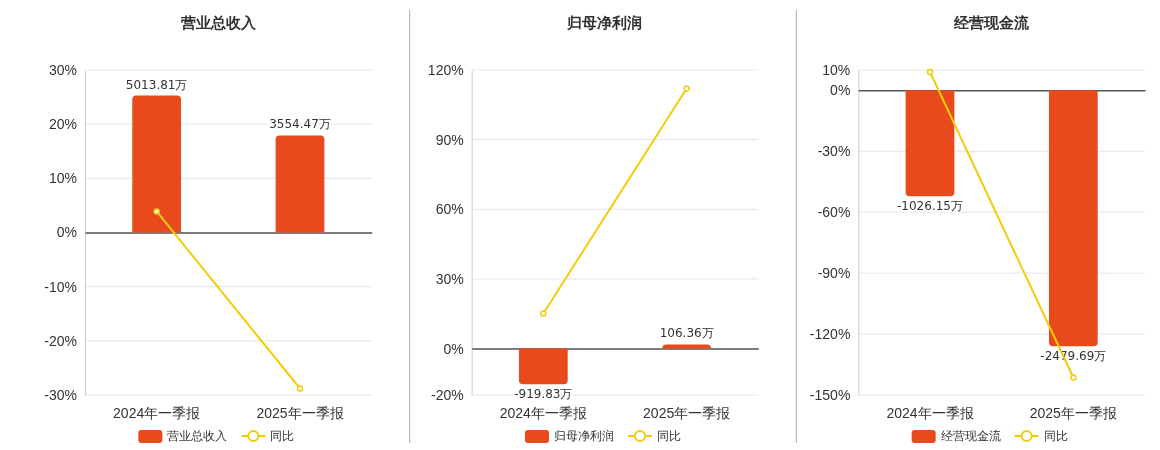 Image resolution: width=1160 pixels, height=450 pixels. What do you see at coordinates (449, 139) in the screenshot?
I see `y-tick-label: 90%` at bounding box center [449, 139].